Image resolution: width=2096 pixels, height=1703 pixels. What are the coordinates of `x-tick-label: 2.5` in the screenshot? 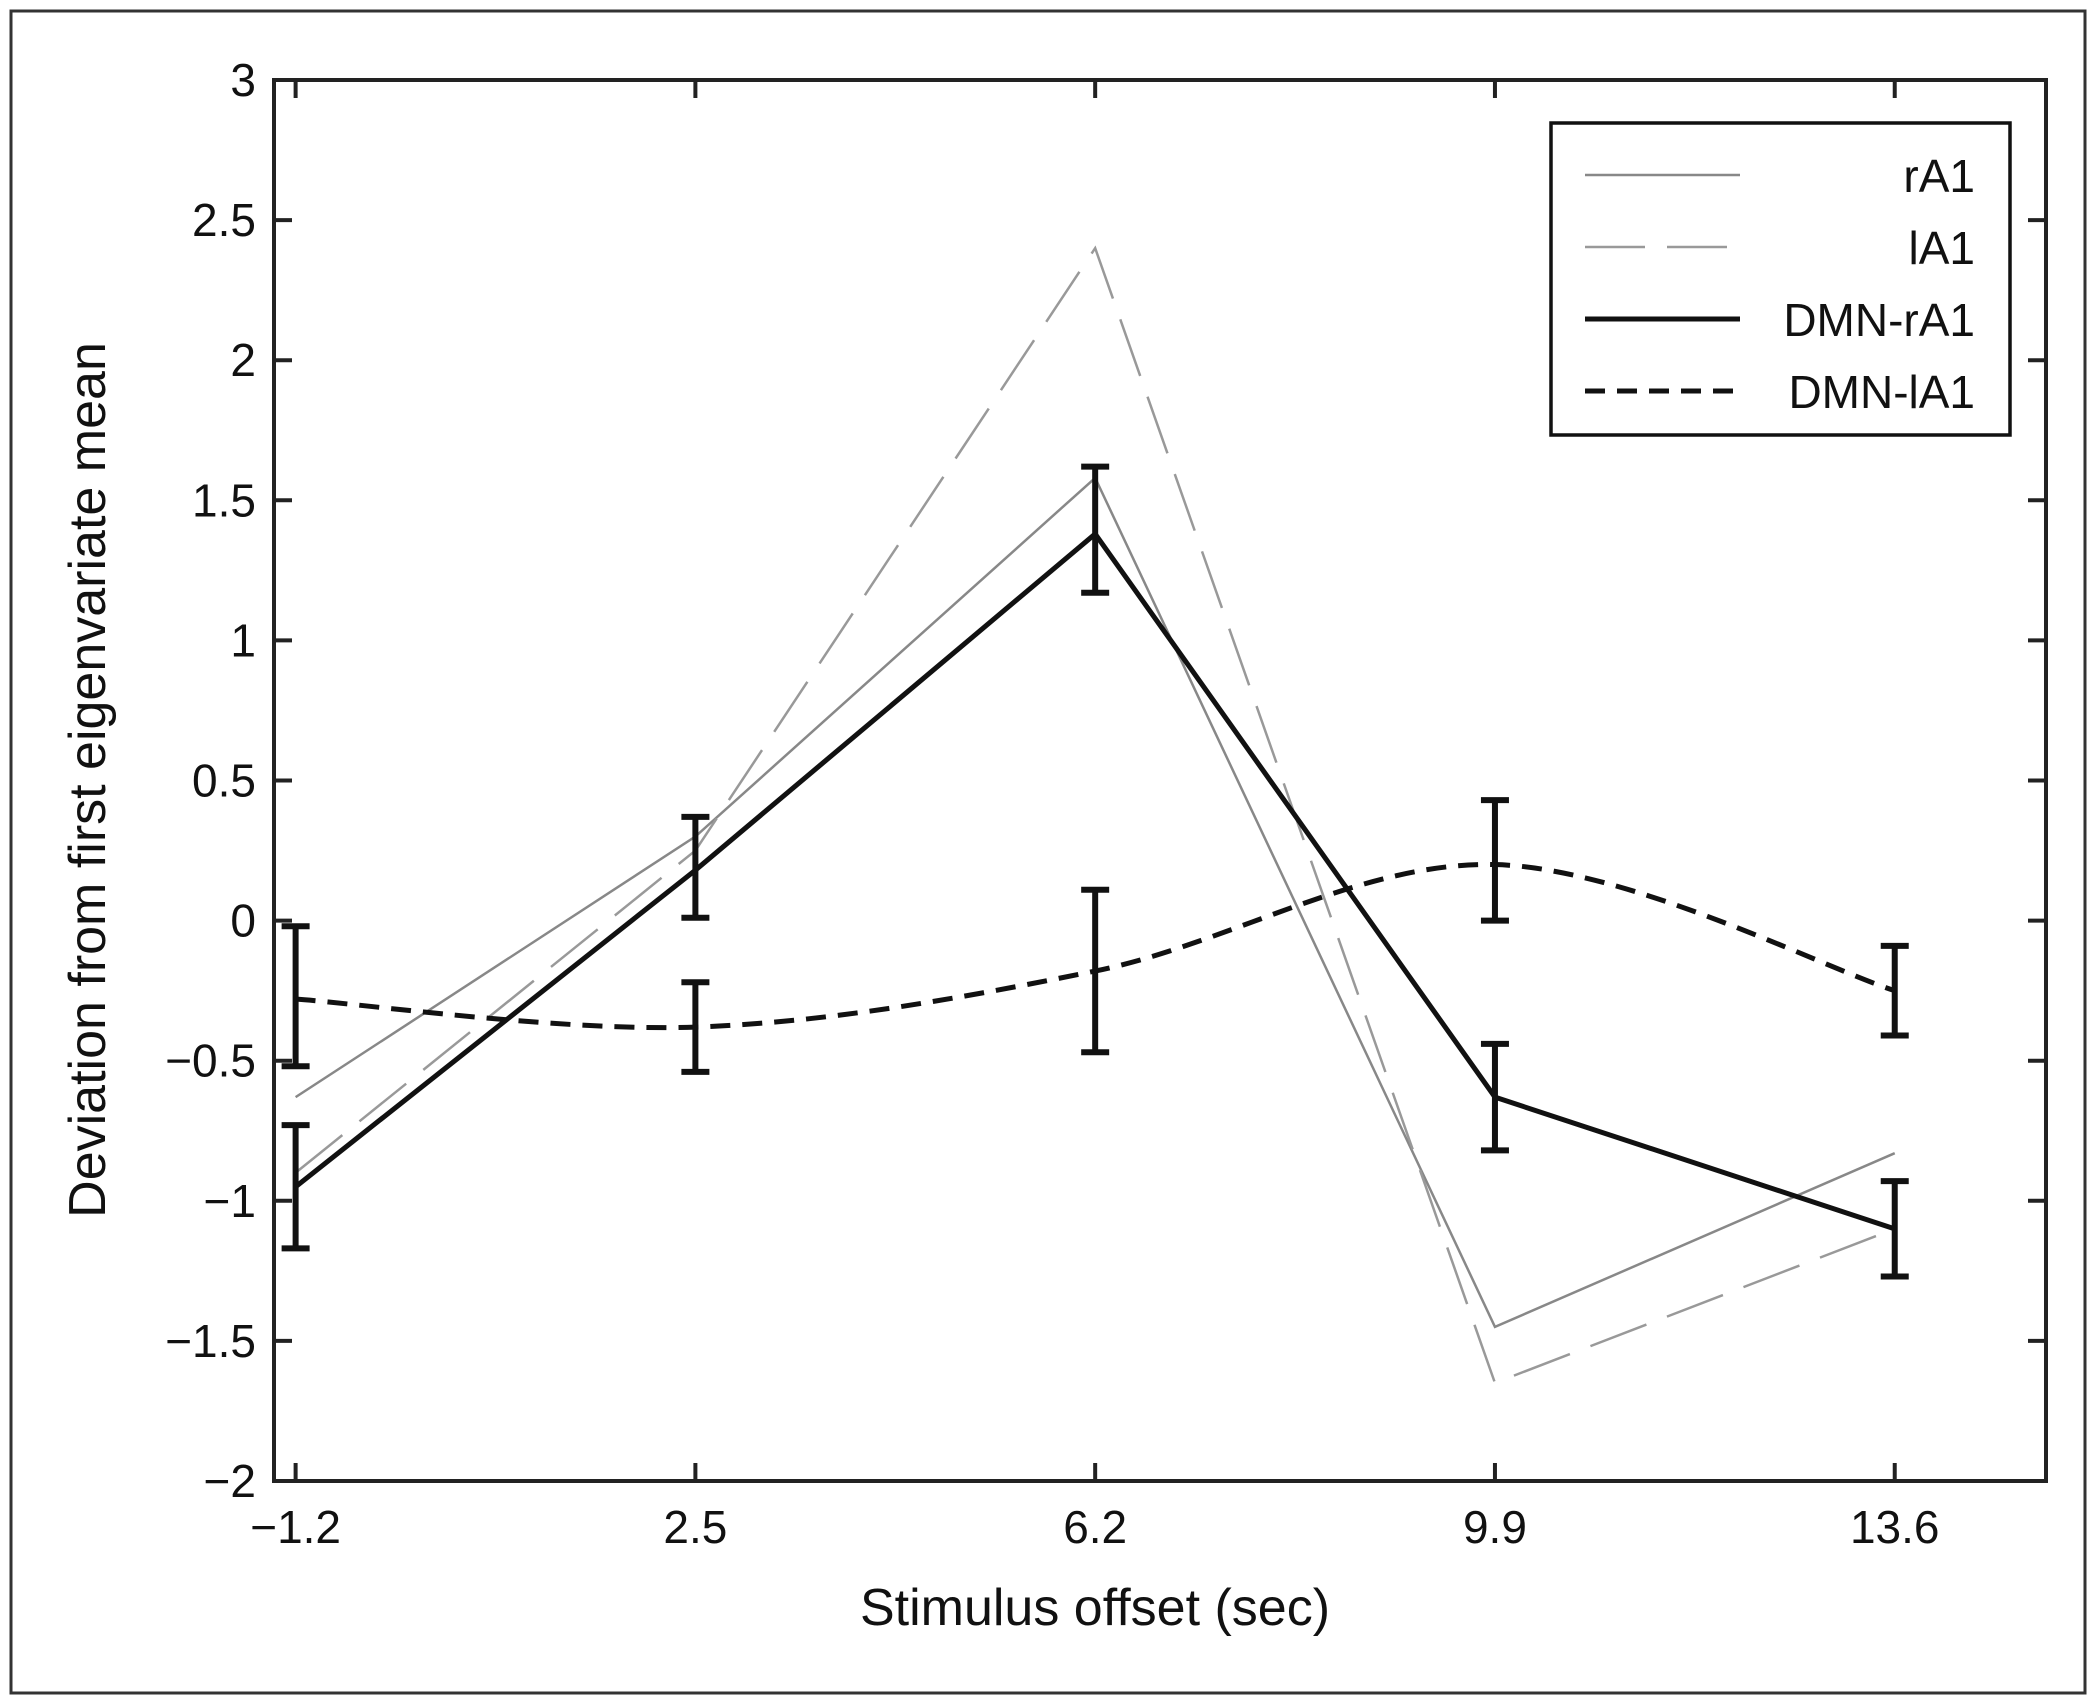 It's located at (695, 1527).